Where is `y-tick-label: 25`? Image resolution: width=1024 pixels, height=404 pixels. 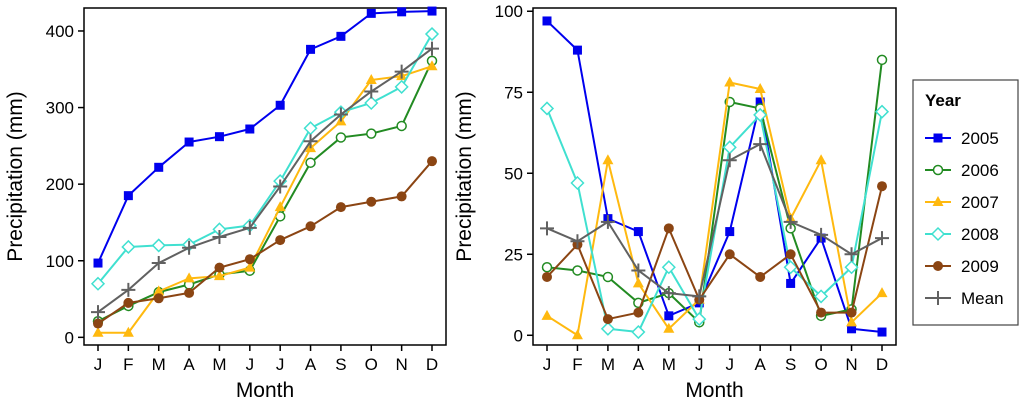
y-tick-label: 25 is located at coordinates (513, 254).